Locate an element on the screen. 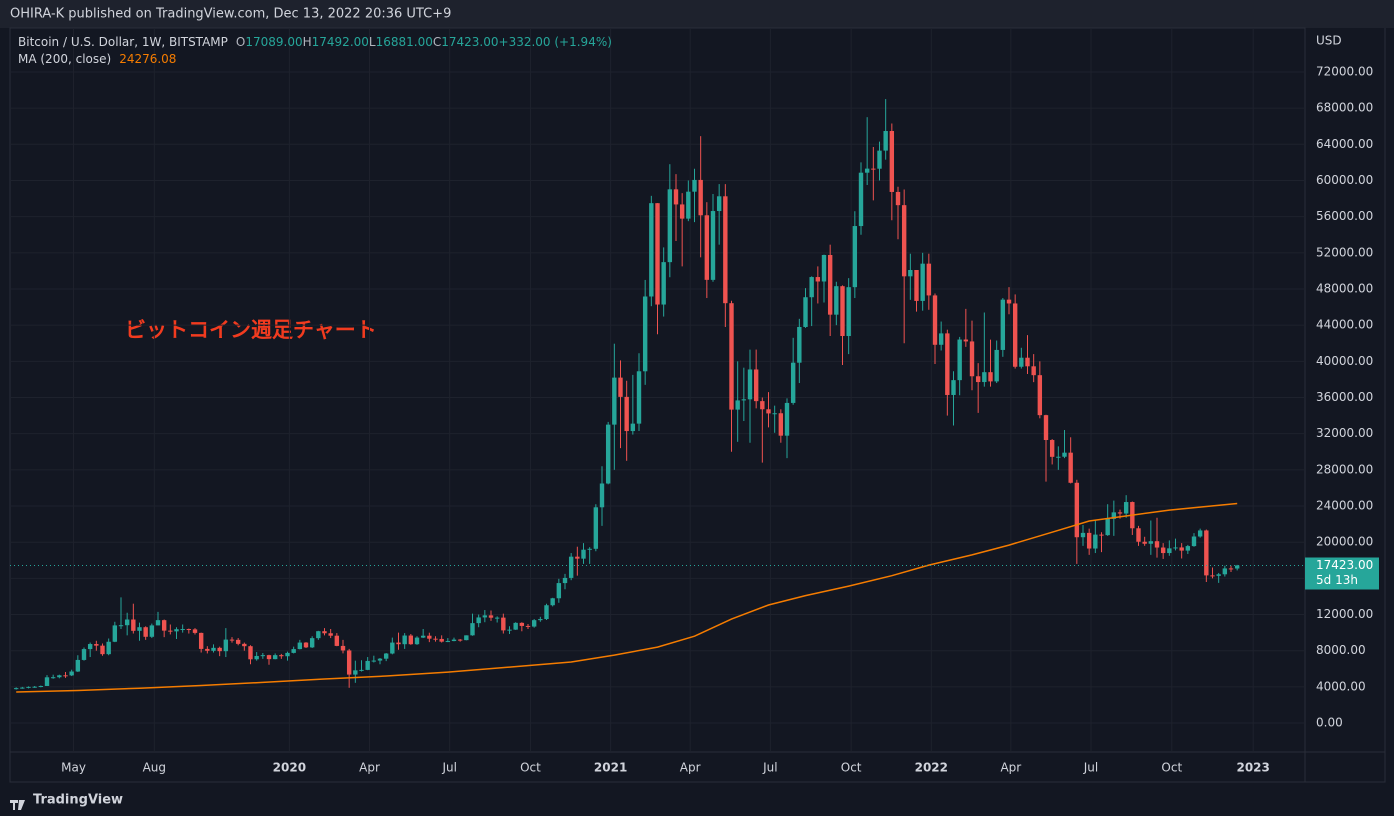 This screenshot has width=1394, height=816. label: O is located at coordinates (240, 42).